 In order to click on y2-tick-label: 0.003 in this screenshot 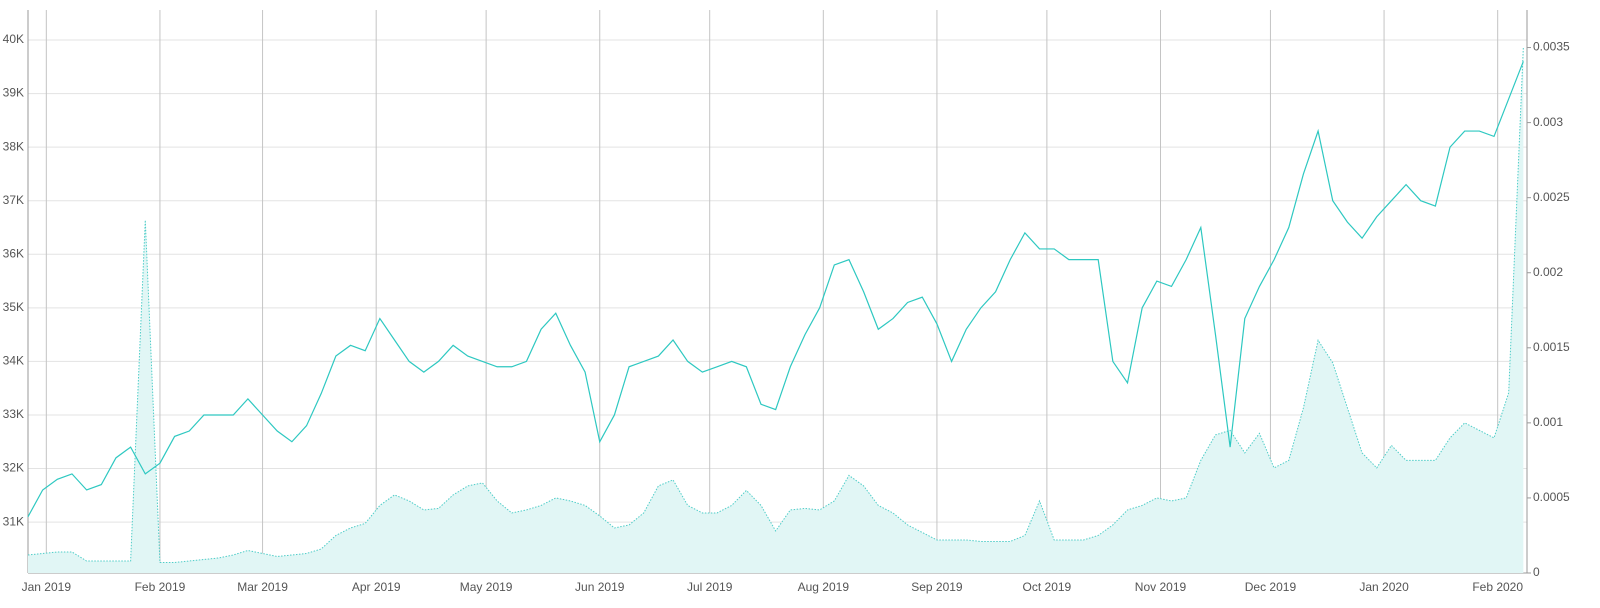, I will do `click(1548, 122)`.